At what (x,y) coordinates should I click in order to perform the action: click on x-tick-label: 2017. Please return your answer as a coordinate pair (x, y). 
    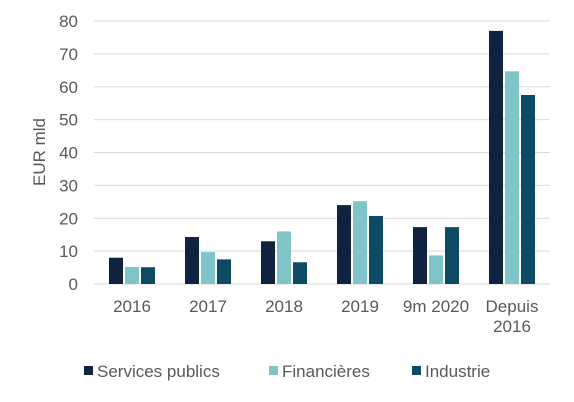
    Looking at the image, I should click on (208, 306).